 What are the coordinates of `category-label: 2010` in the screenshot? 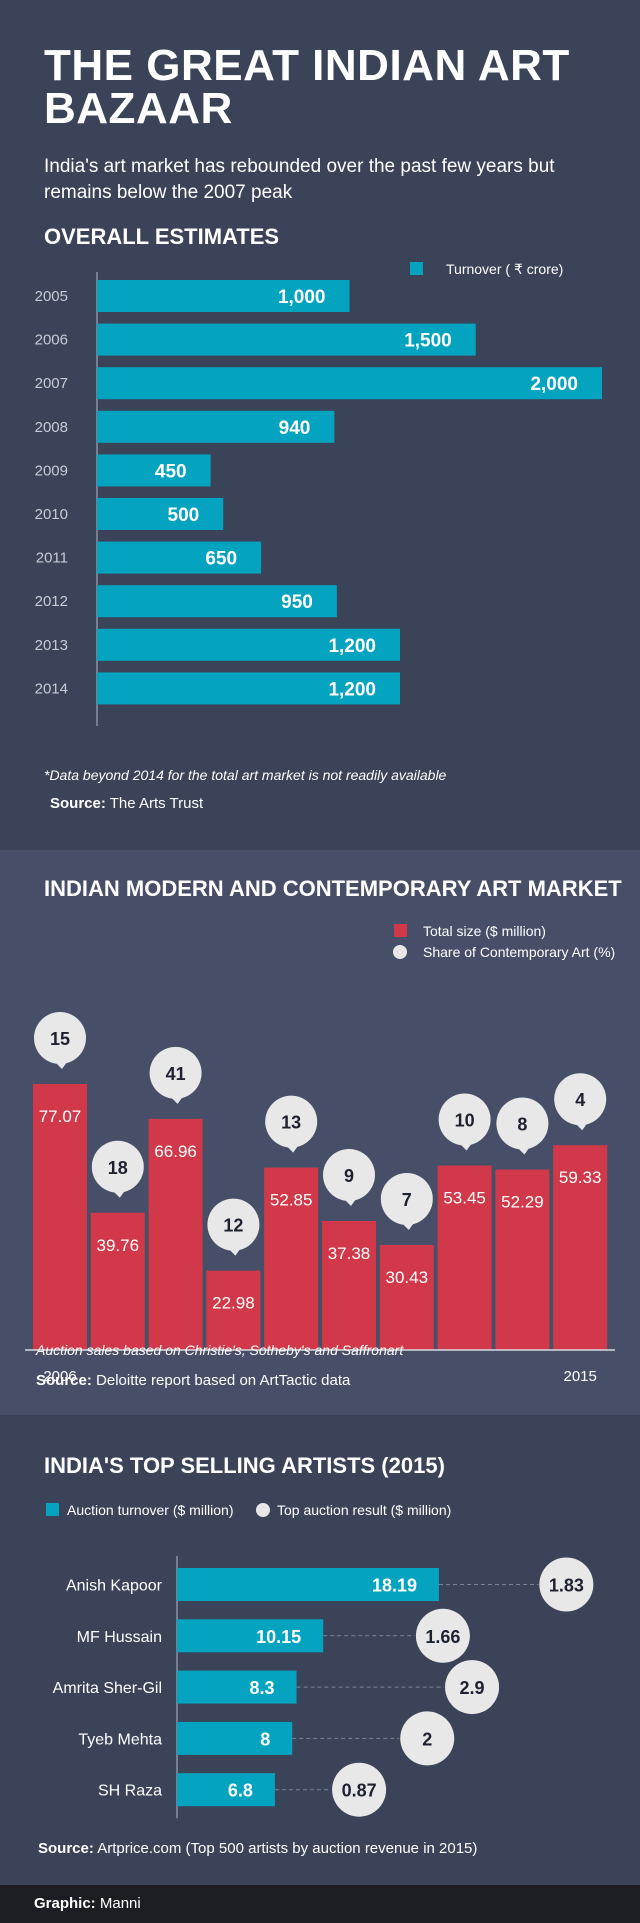 It's located at (51, 514).